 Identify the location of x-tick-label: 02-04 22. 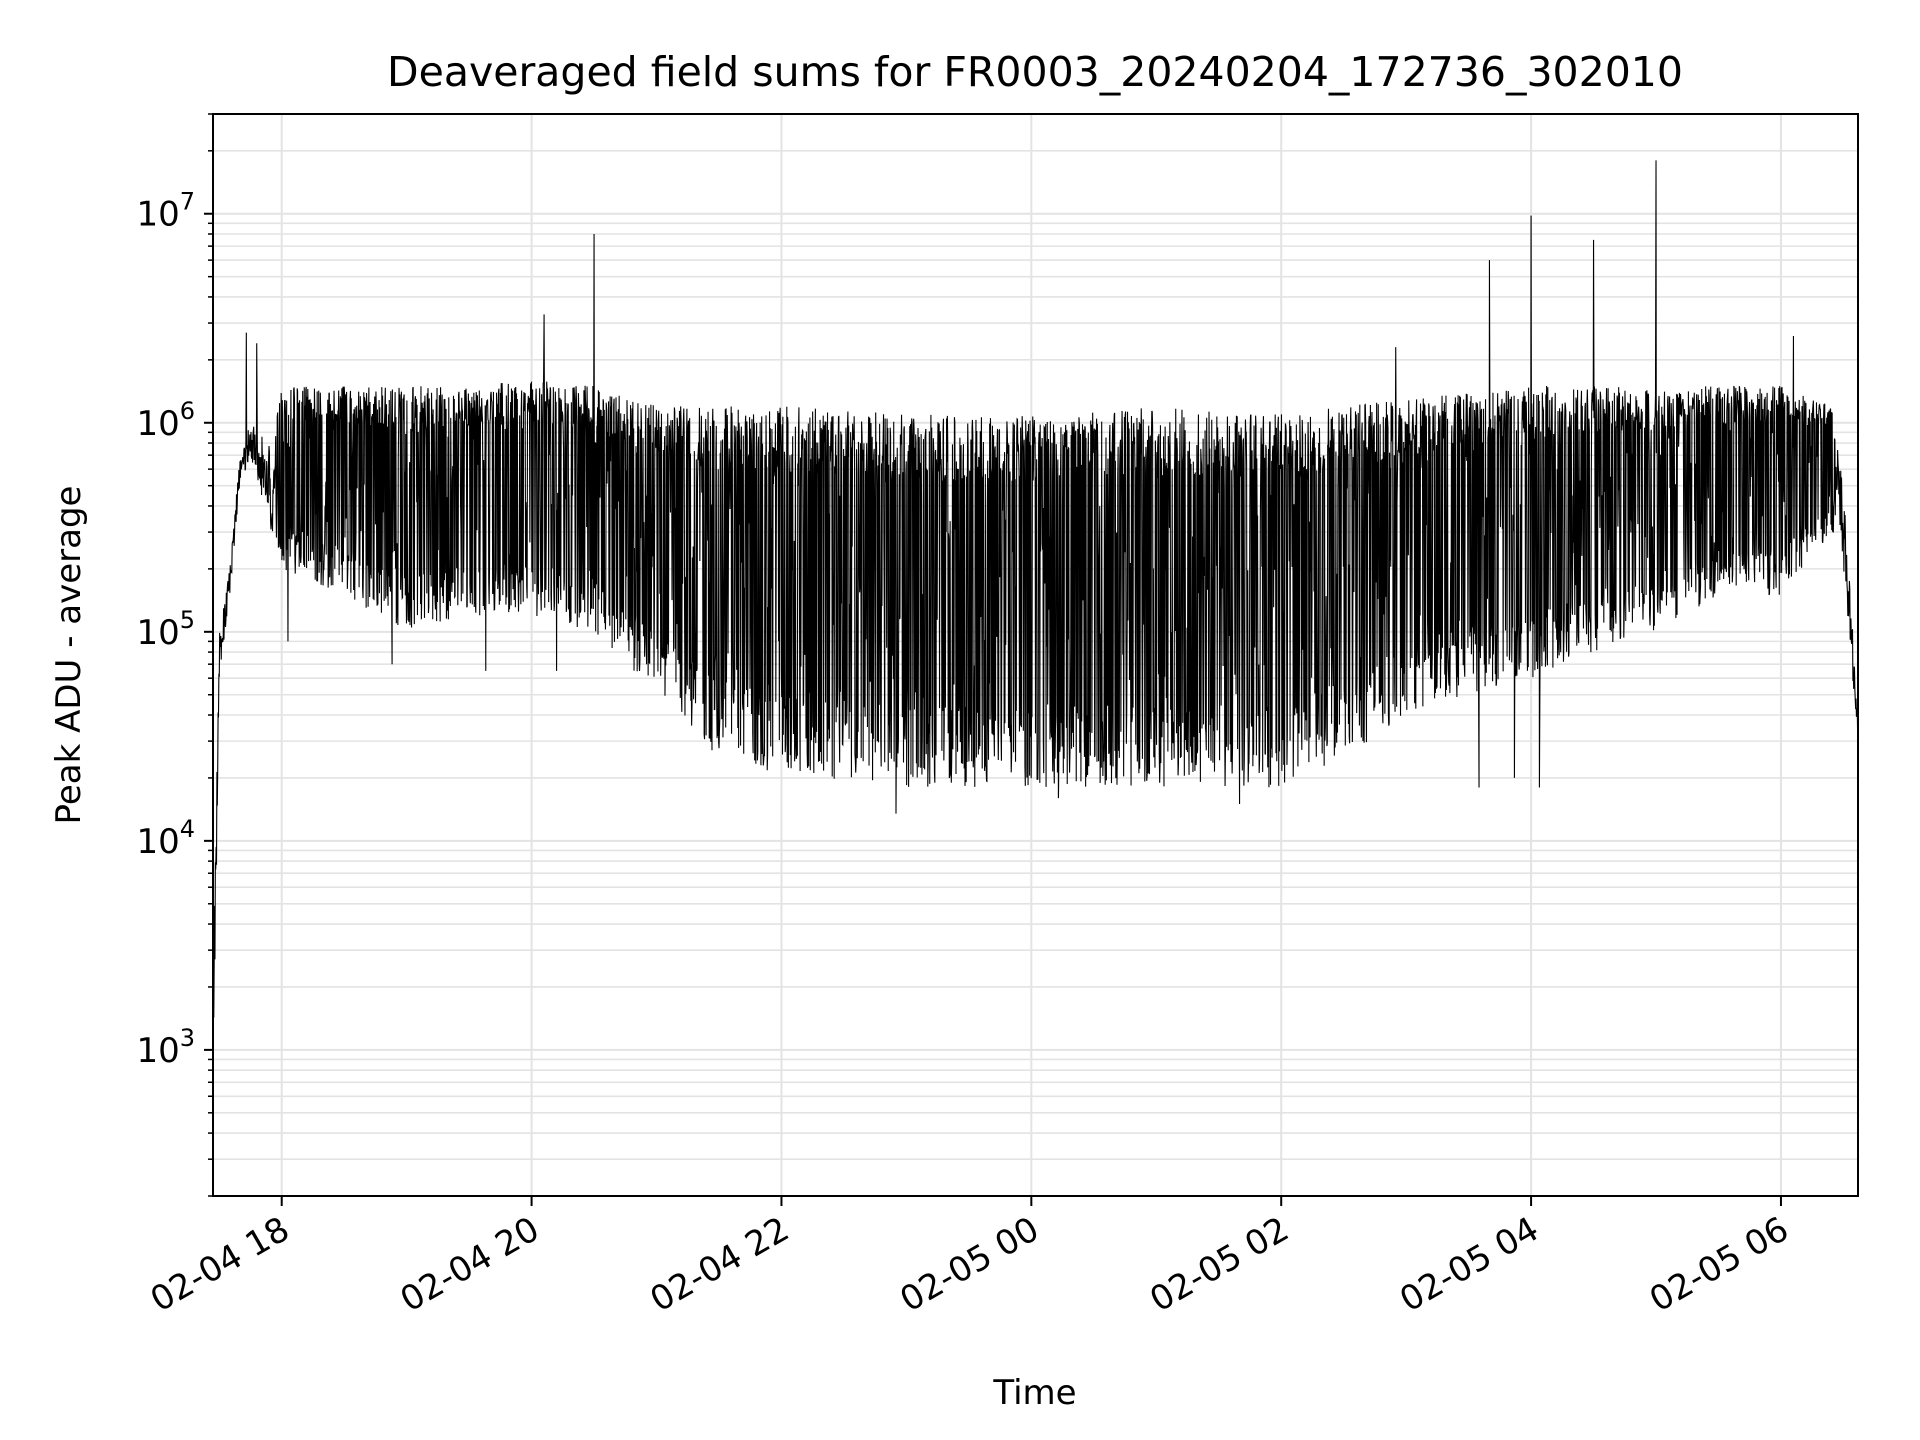
(720, 1264).